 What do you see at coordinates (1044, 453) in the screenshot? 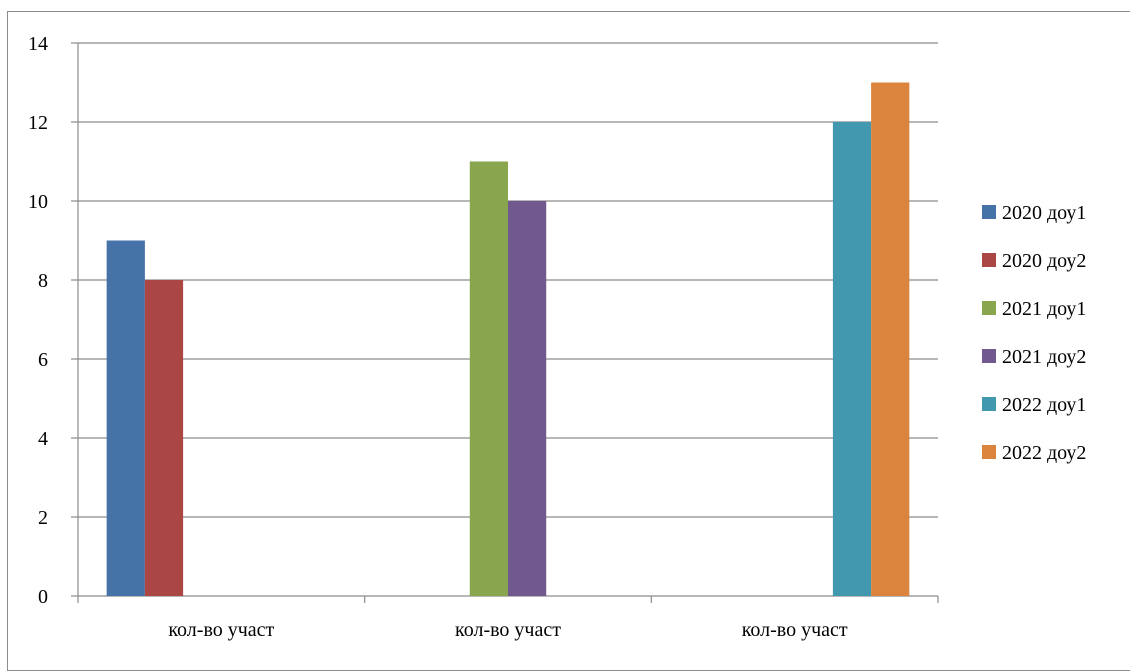
I see `legend-label: 2022 доу2` at bounding box center [1044, 453].